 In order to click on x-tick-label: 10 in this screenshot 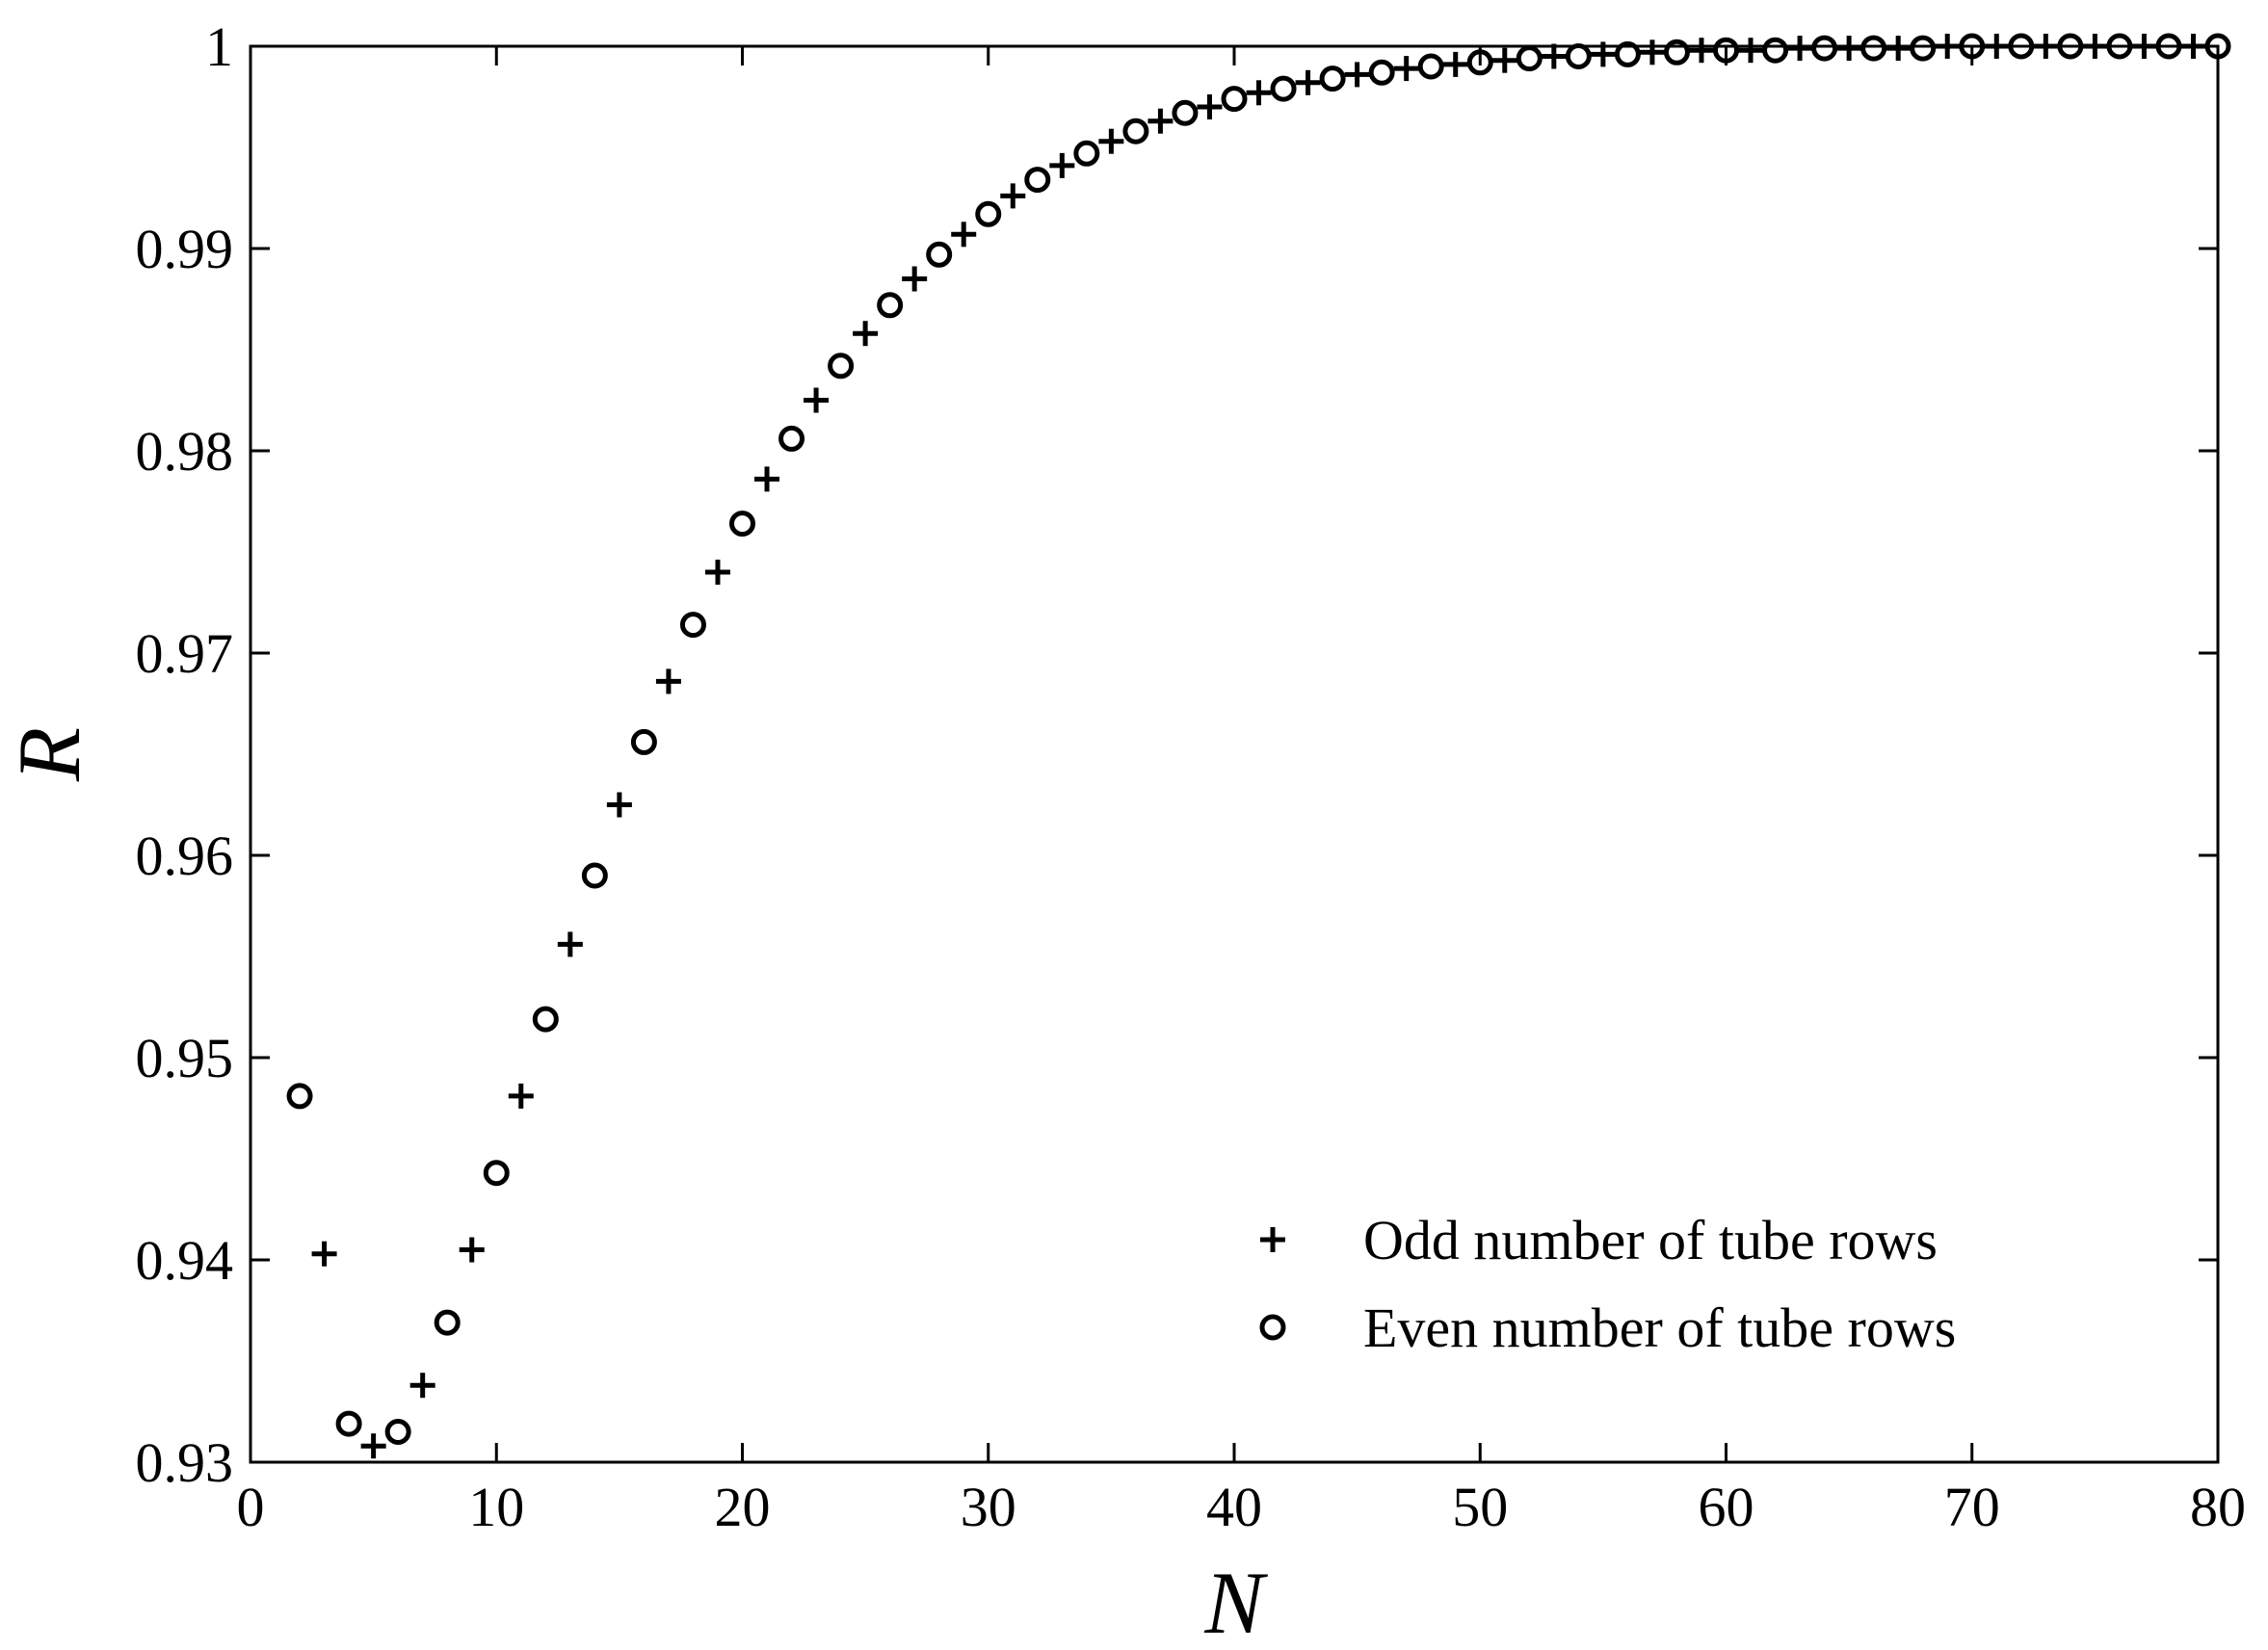, I will do `click(496, 1507)`.